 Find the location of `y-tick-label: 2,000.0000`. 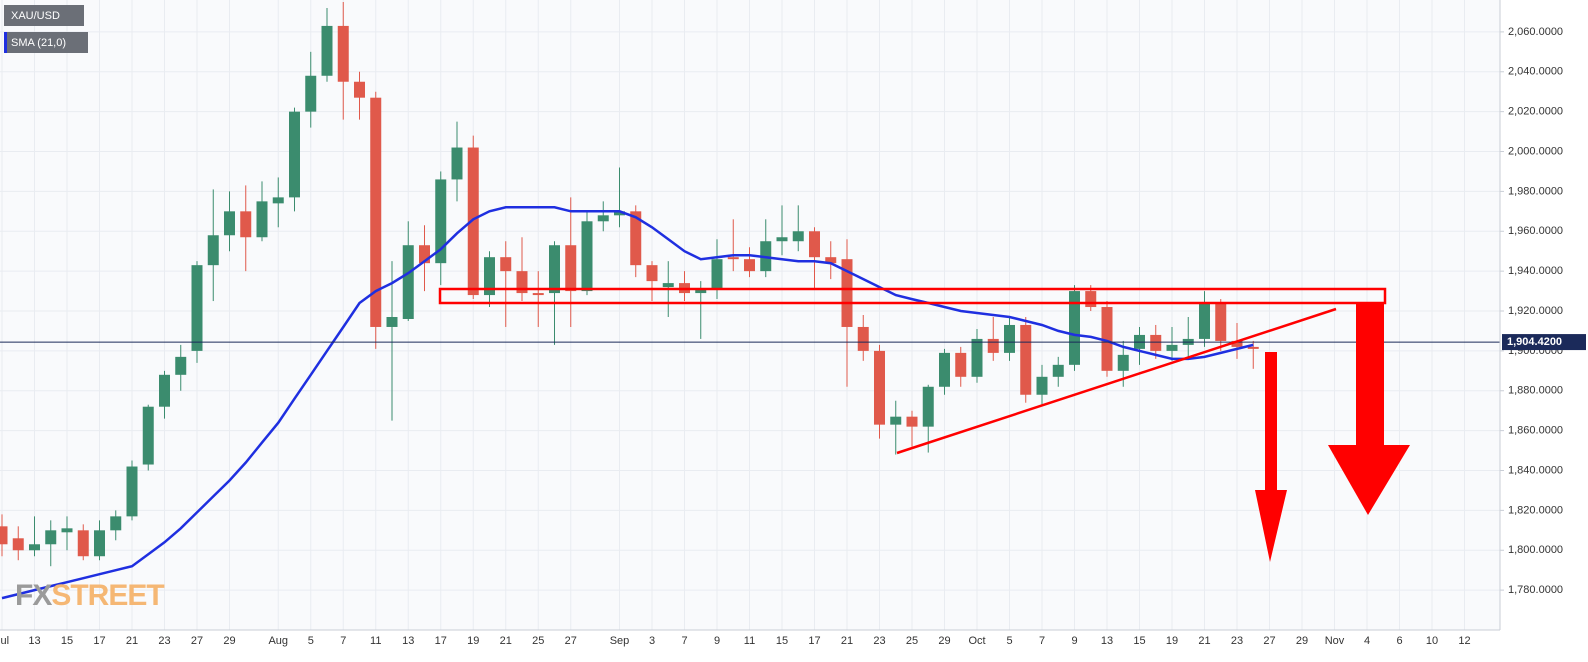

y-tick-label: 2,000.0000 is located at coordinates (1535, 151).